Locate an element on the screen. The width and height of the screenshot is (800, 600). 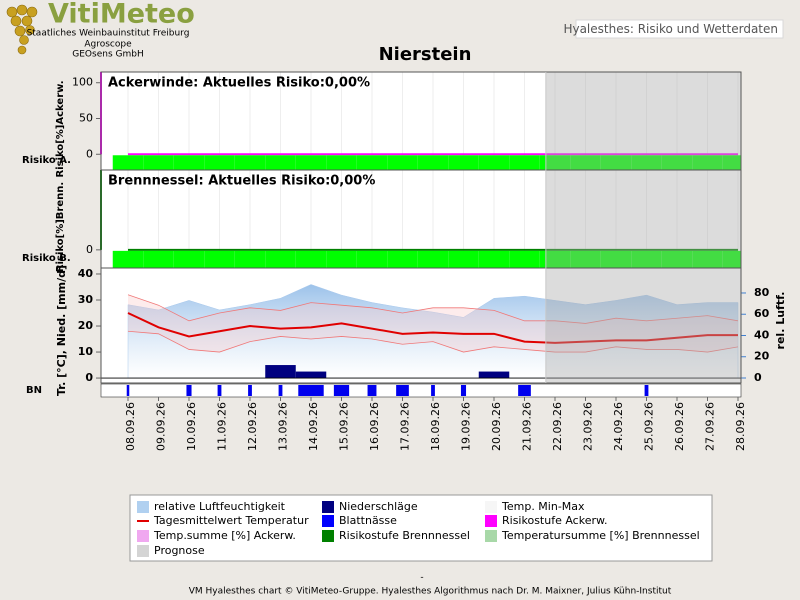
strip-area is located at coordinates (421, 390).